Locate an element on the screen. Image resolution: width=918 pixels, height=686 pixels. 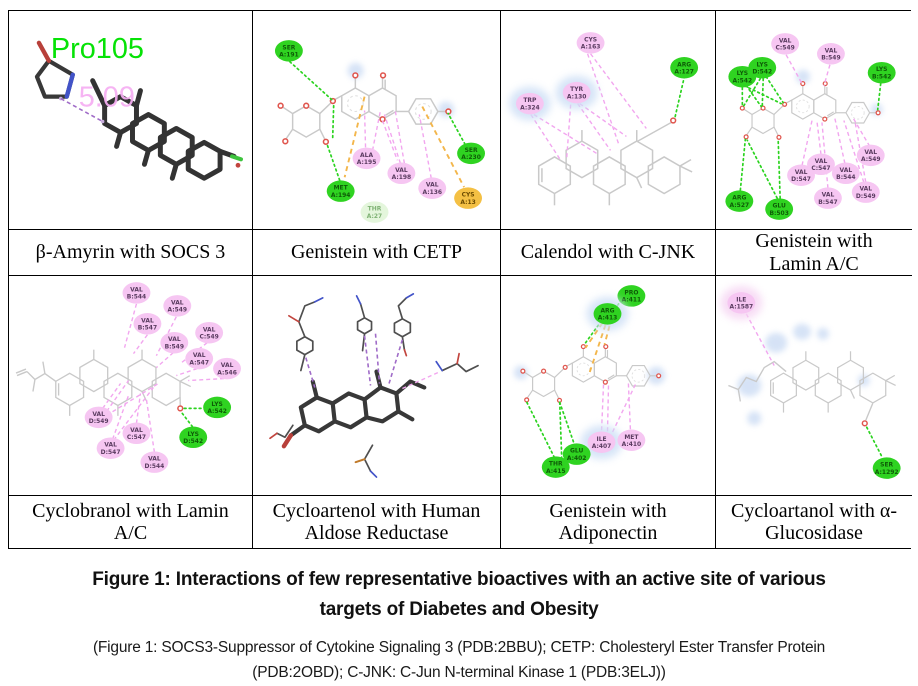
molecule-cyclobranol is located at coordinates (103, 383).